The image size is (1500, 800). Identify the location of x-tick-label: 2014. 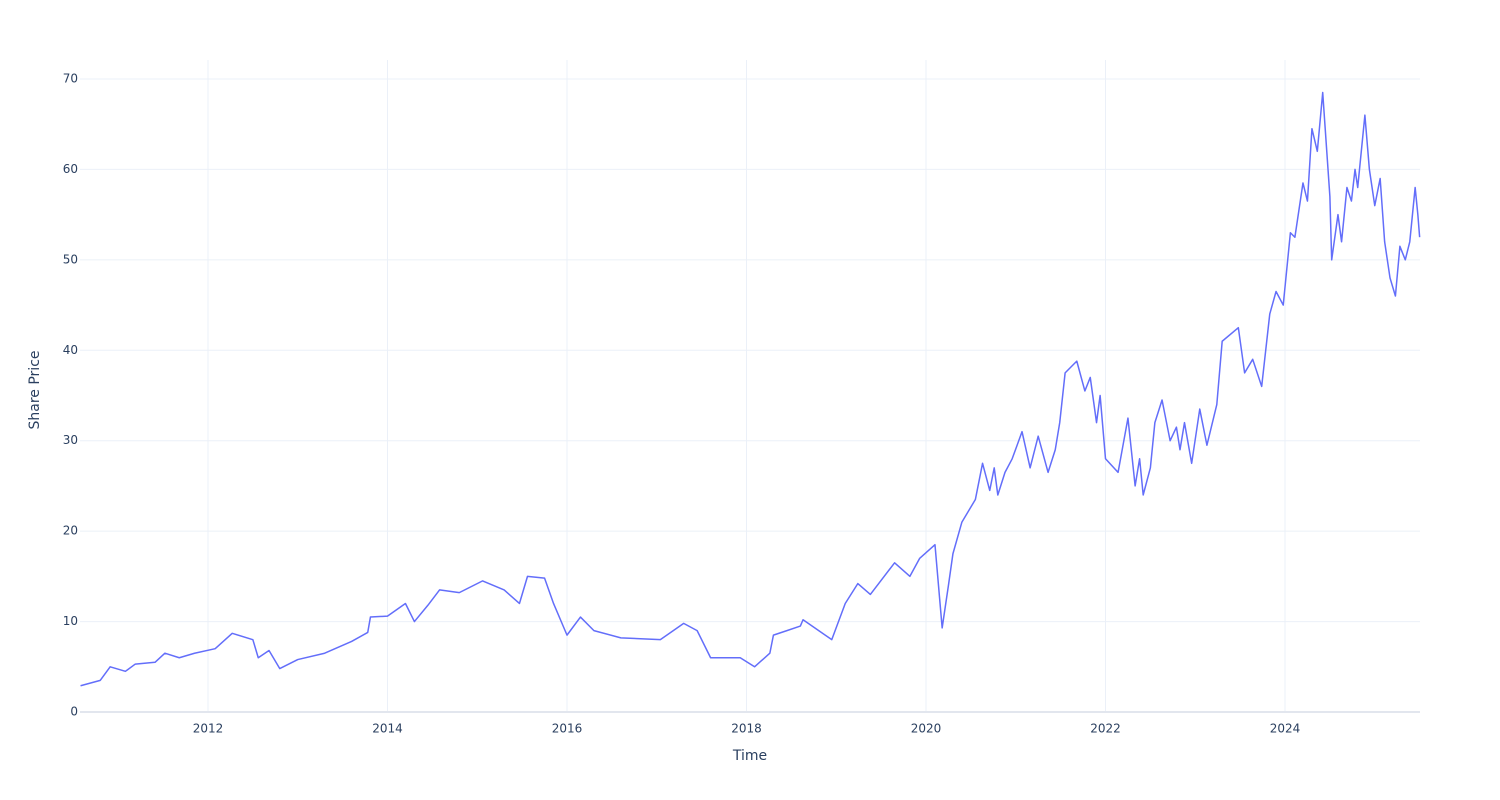
(387, 729).